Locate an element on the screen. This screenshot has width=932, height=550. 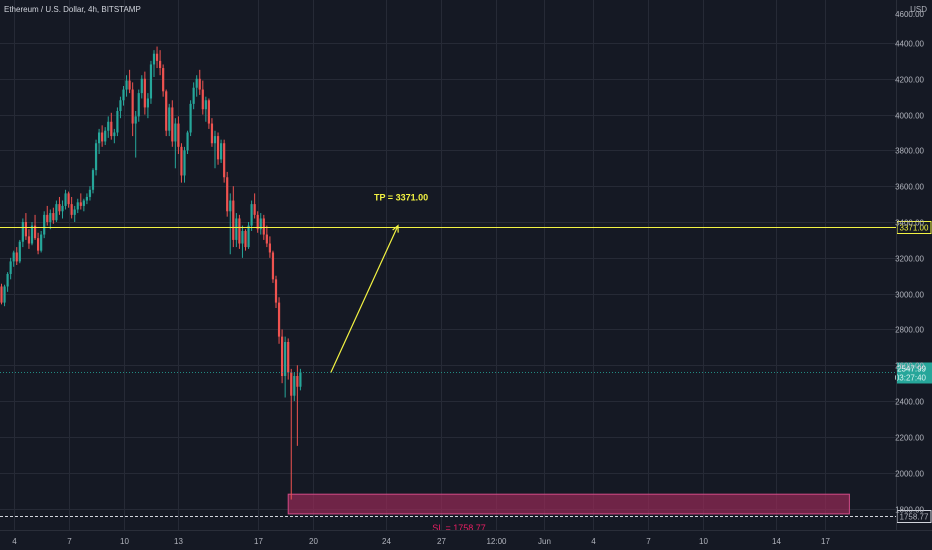
price-axis-top-label: 4600.00 is located at coordinates (909, 14).